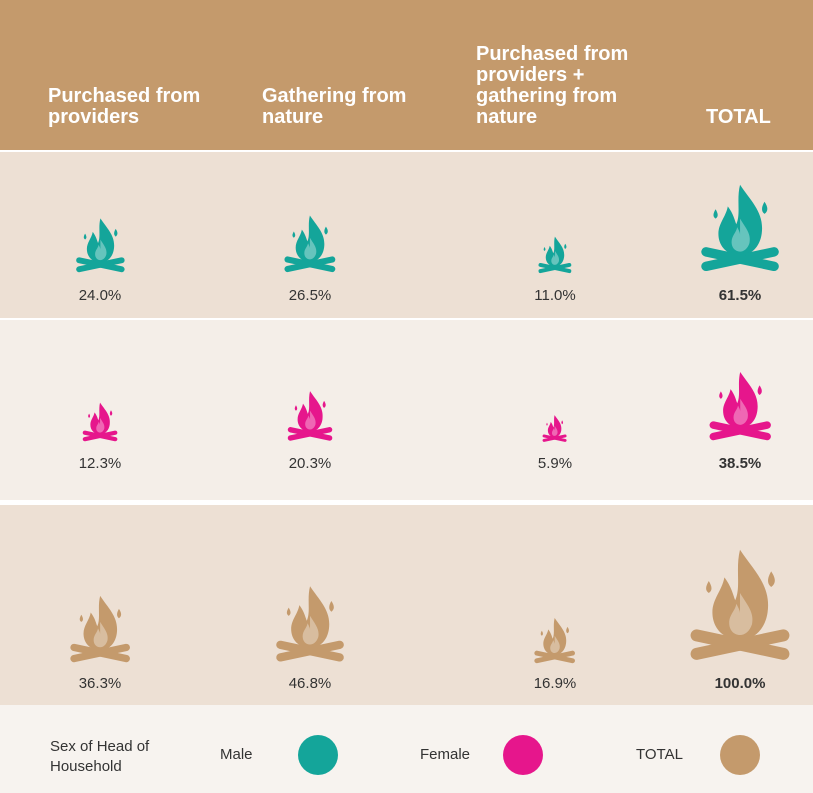 Image resolution: width=813 pixels, height=793 pixels. I want to click on value-label: 16.9%, so click(555, 683).